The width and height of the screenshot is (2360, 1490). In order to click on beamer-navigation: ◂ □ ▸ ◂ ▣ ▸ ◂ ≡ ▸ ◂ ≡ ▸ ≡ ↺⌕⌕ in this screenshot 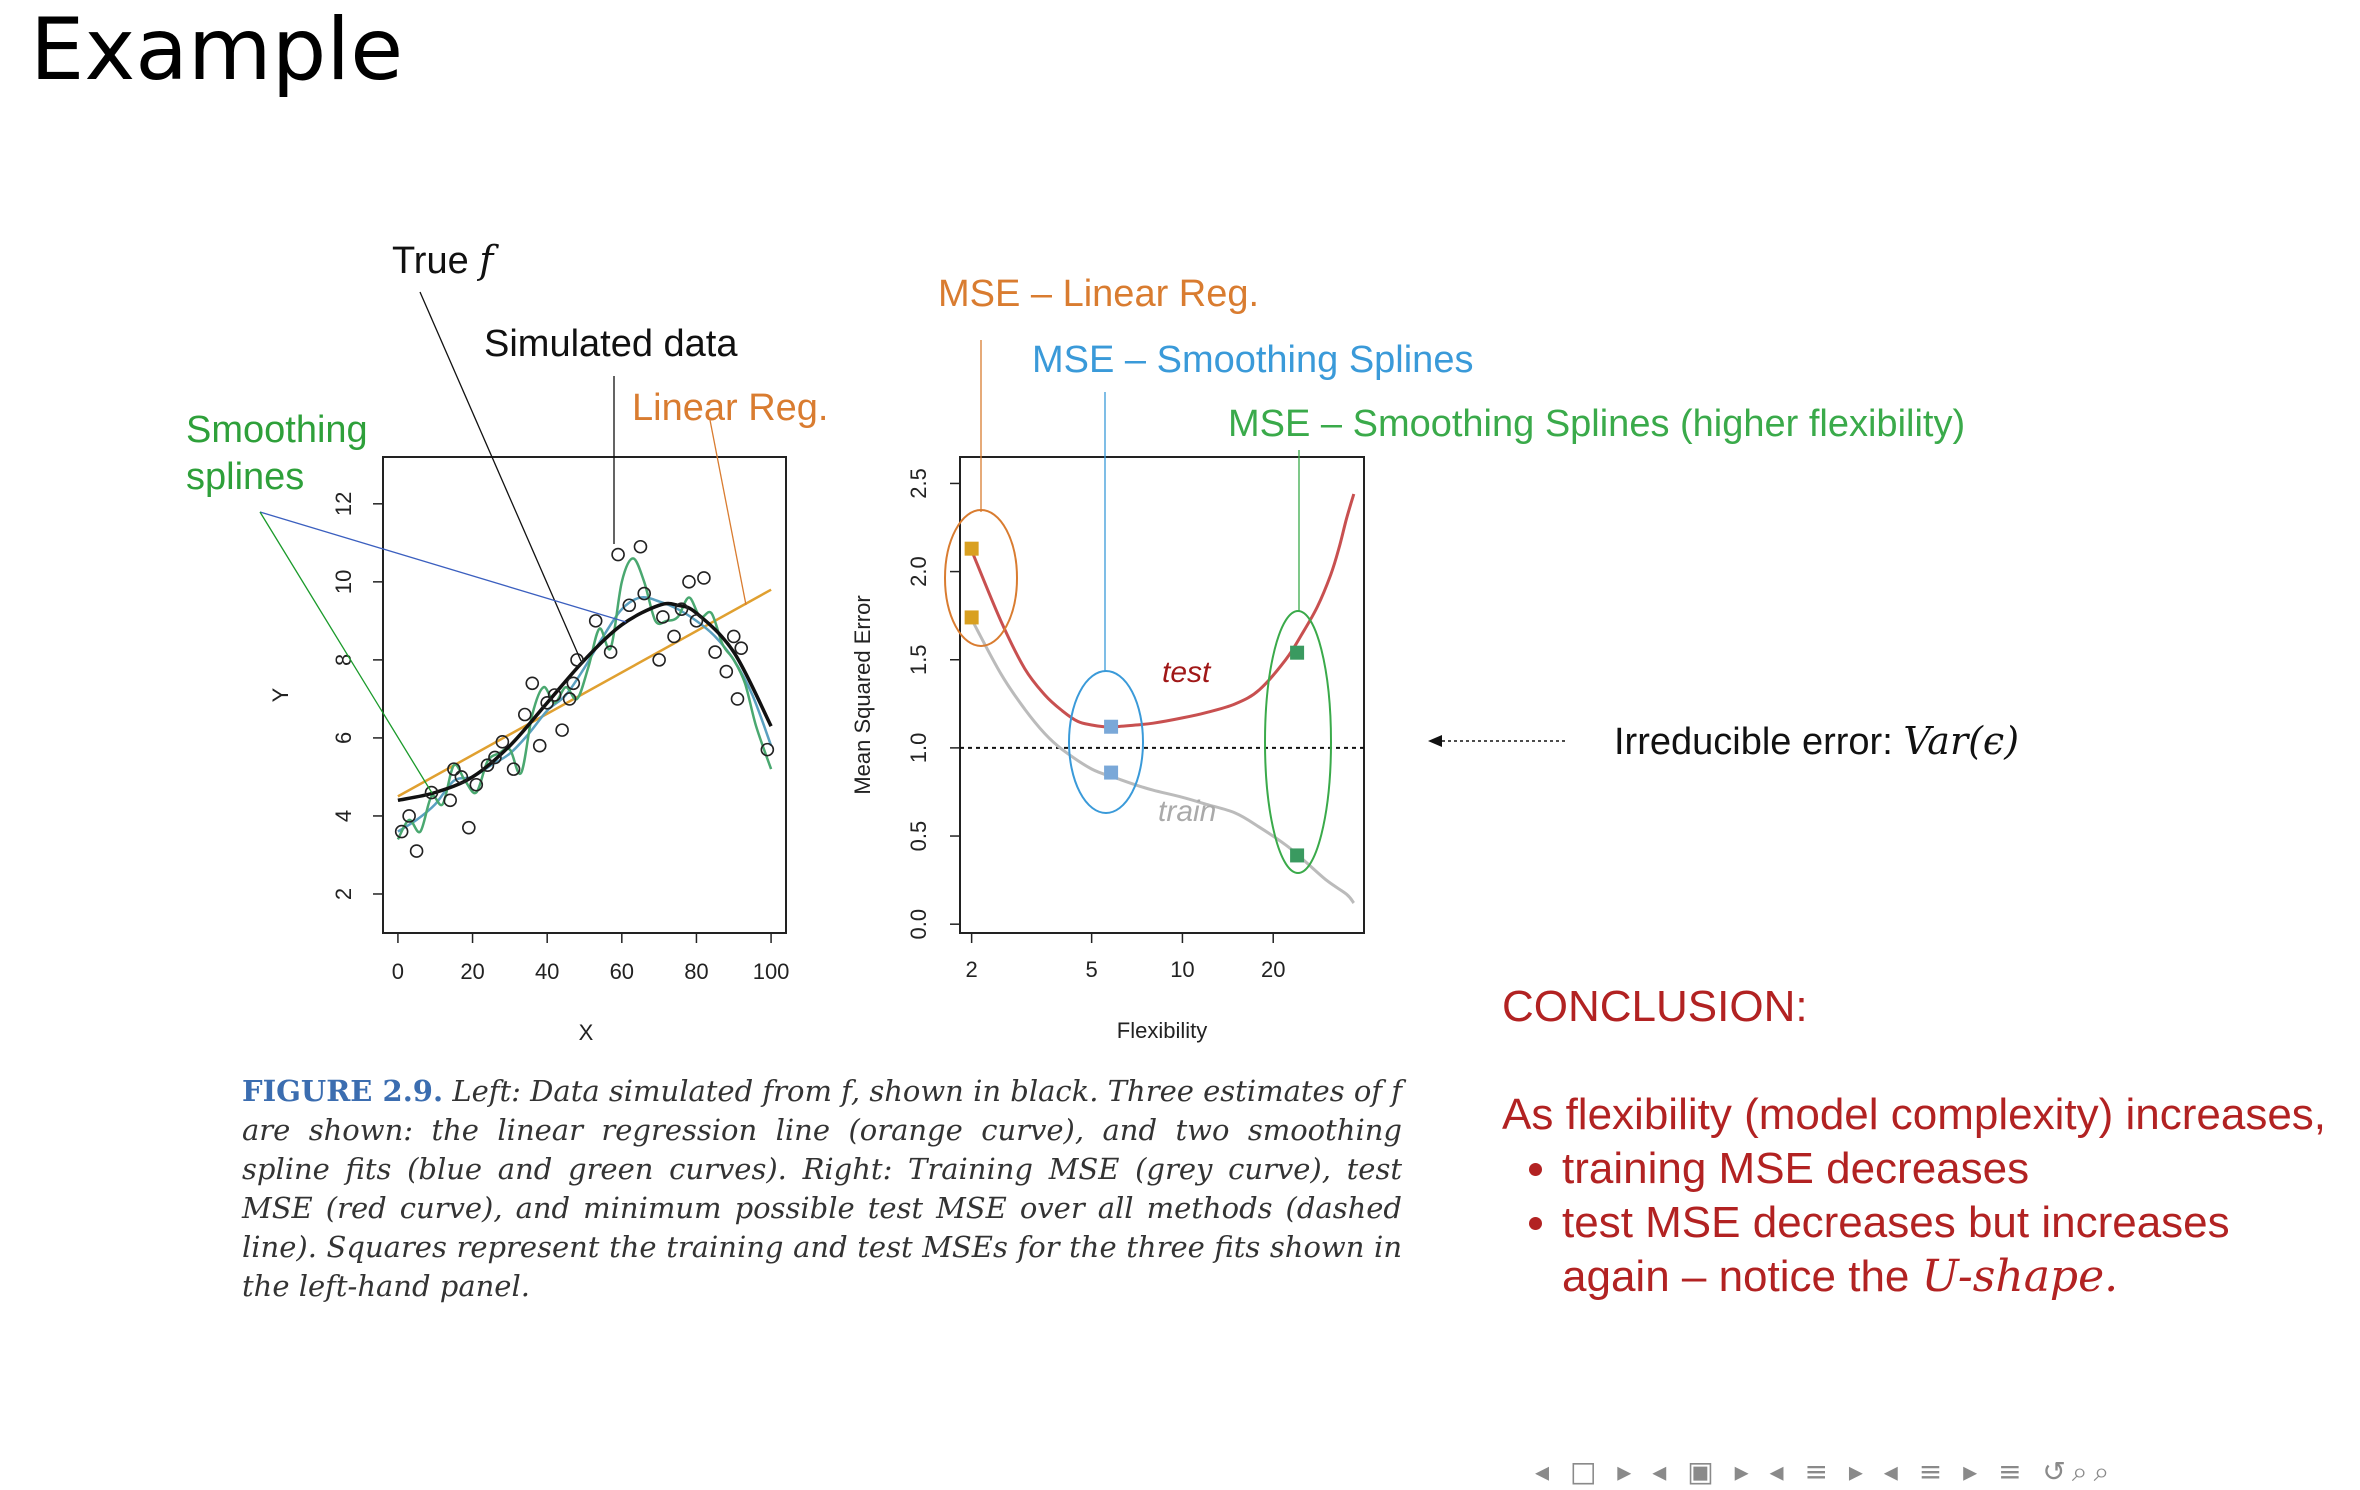, I will do `click(1825, 1471)`.